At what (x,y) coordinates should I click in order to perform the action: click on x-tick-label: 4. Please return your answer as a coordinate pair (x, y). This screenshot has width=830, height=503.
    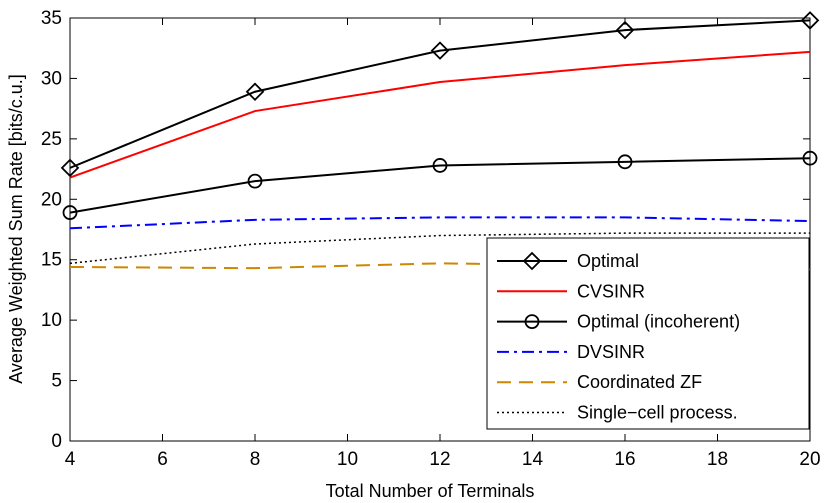
    Looking at the image, I should click on (70, 459).